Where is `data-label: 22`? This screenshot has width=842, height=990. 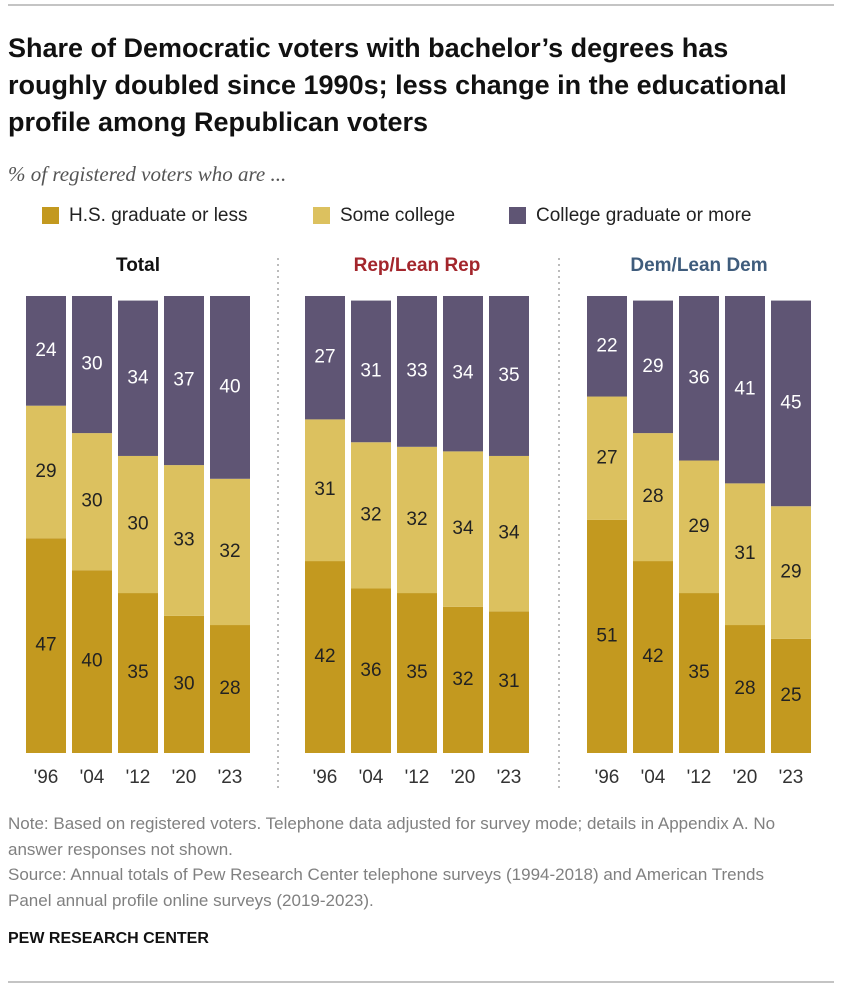
data-label: 22 is located at coordinates (606, 345).